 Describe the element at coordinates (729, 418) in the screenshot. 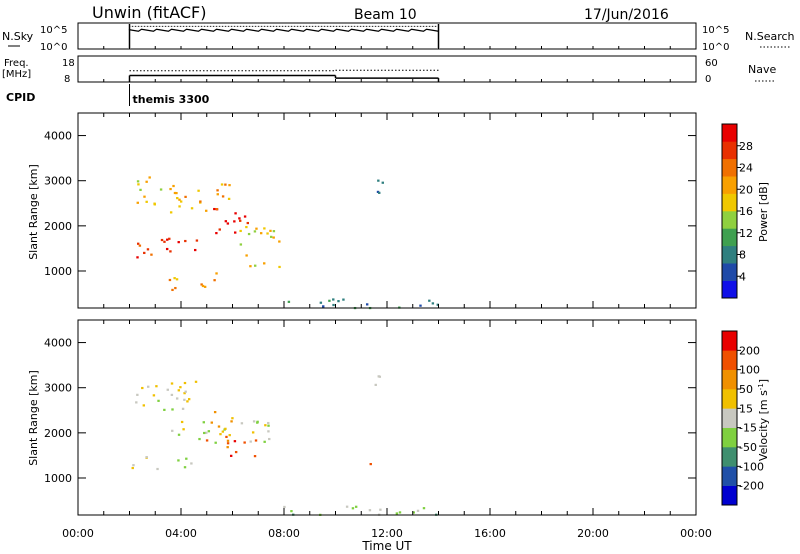

I see `colorbar-frame` at that location.